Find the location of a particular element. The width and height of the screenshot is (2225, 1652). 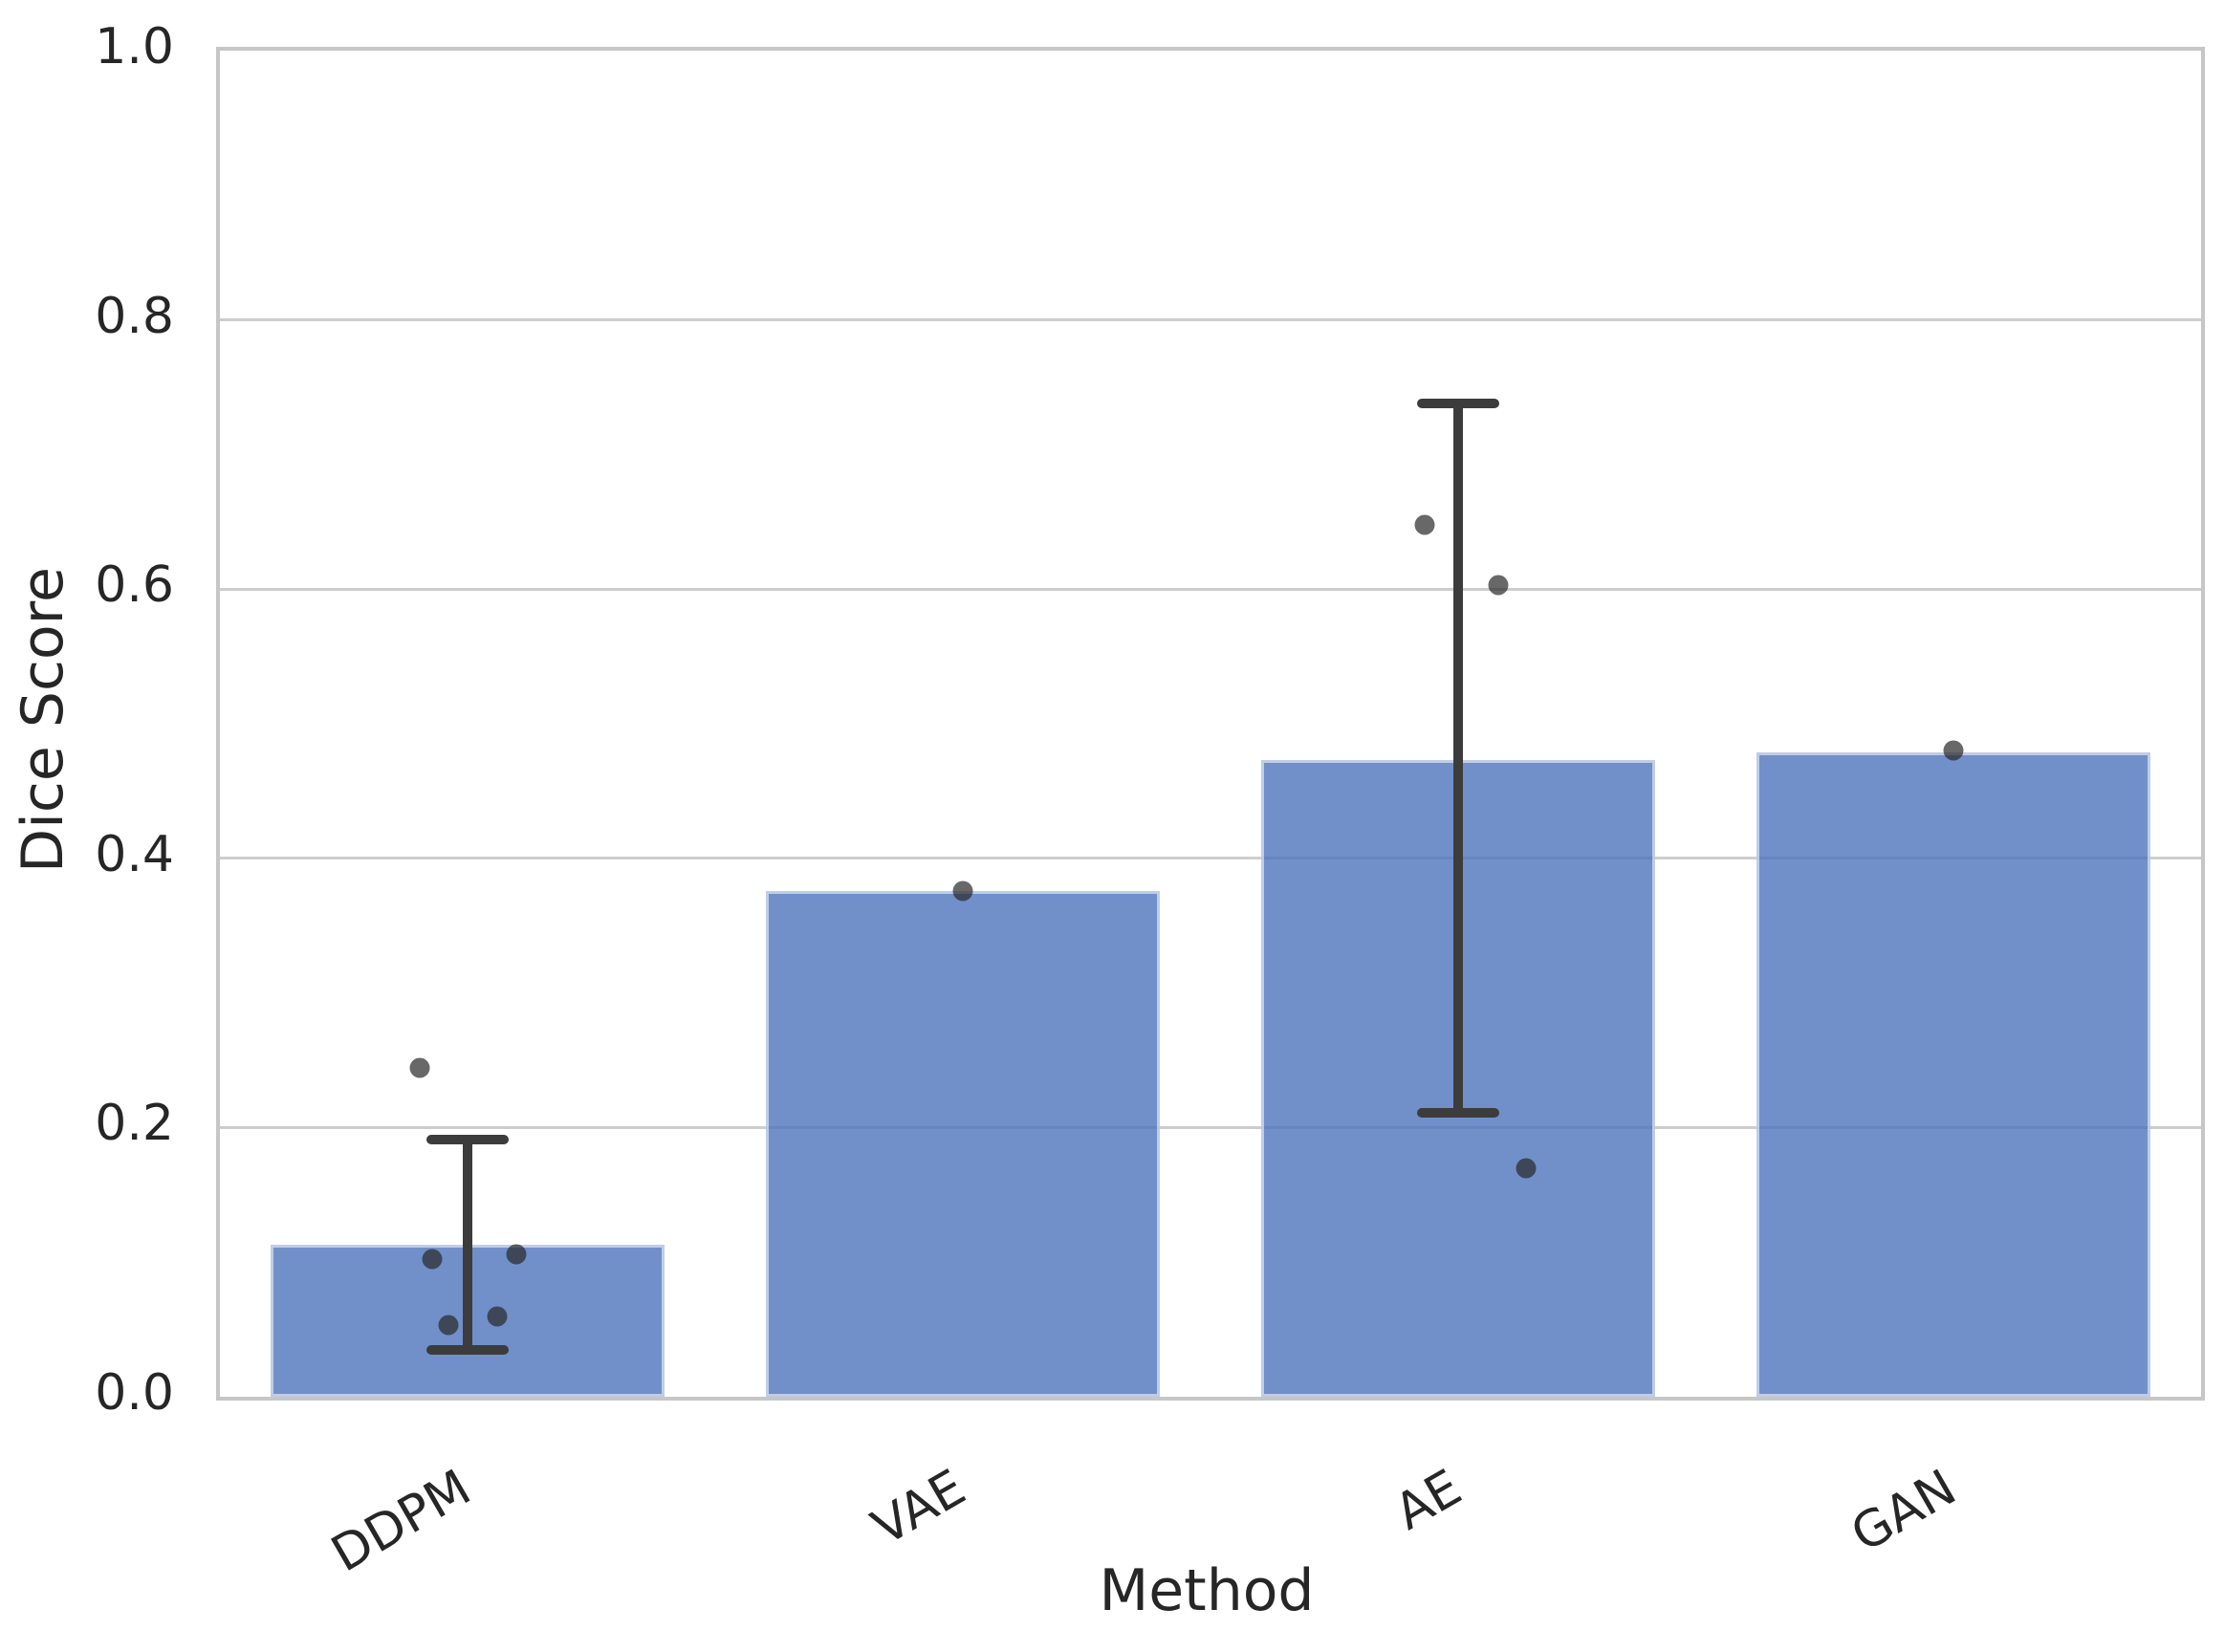

x-tick-label-AE: AE is located at coordinates (1428, 1500).